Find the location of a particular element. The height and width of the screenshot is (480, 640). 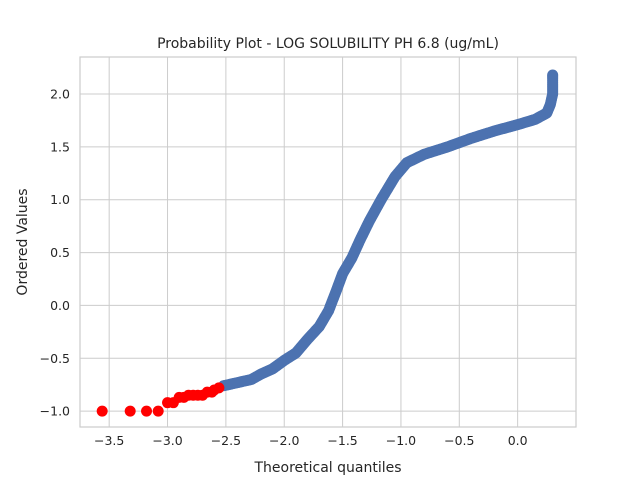

x-tick-label: −2.5 is located at coordinates (226, 440).